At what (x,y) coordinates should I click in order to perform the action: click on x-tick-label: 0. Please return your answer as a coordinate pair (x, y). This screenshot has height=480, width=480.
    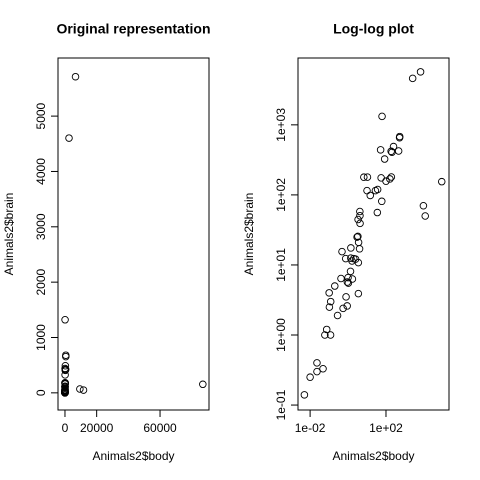
    Looking at the image, I should click on (65, 428).